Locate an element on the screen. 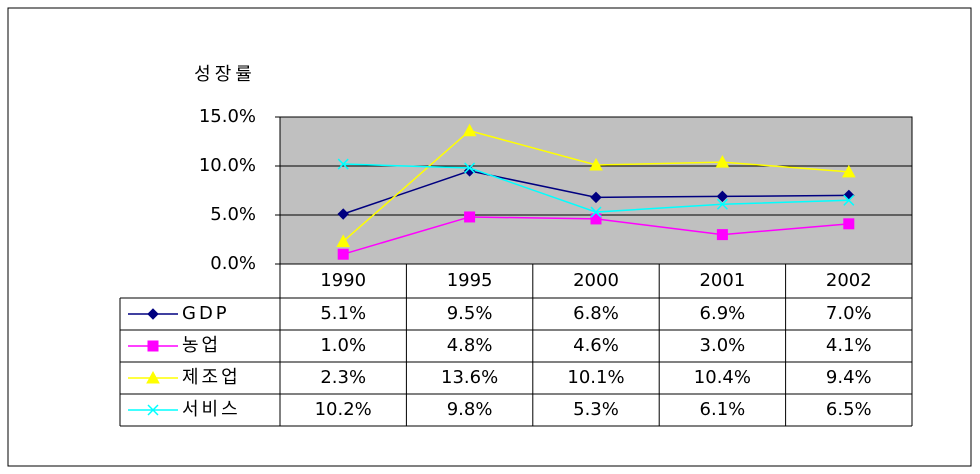 The height and width of the screenshot is (474, 980). table-value: 9.4% is located at coordinates (849, 377).